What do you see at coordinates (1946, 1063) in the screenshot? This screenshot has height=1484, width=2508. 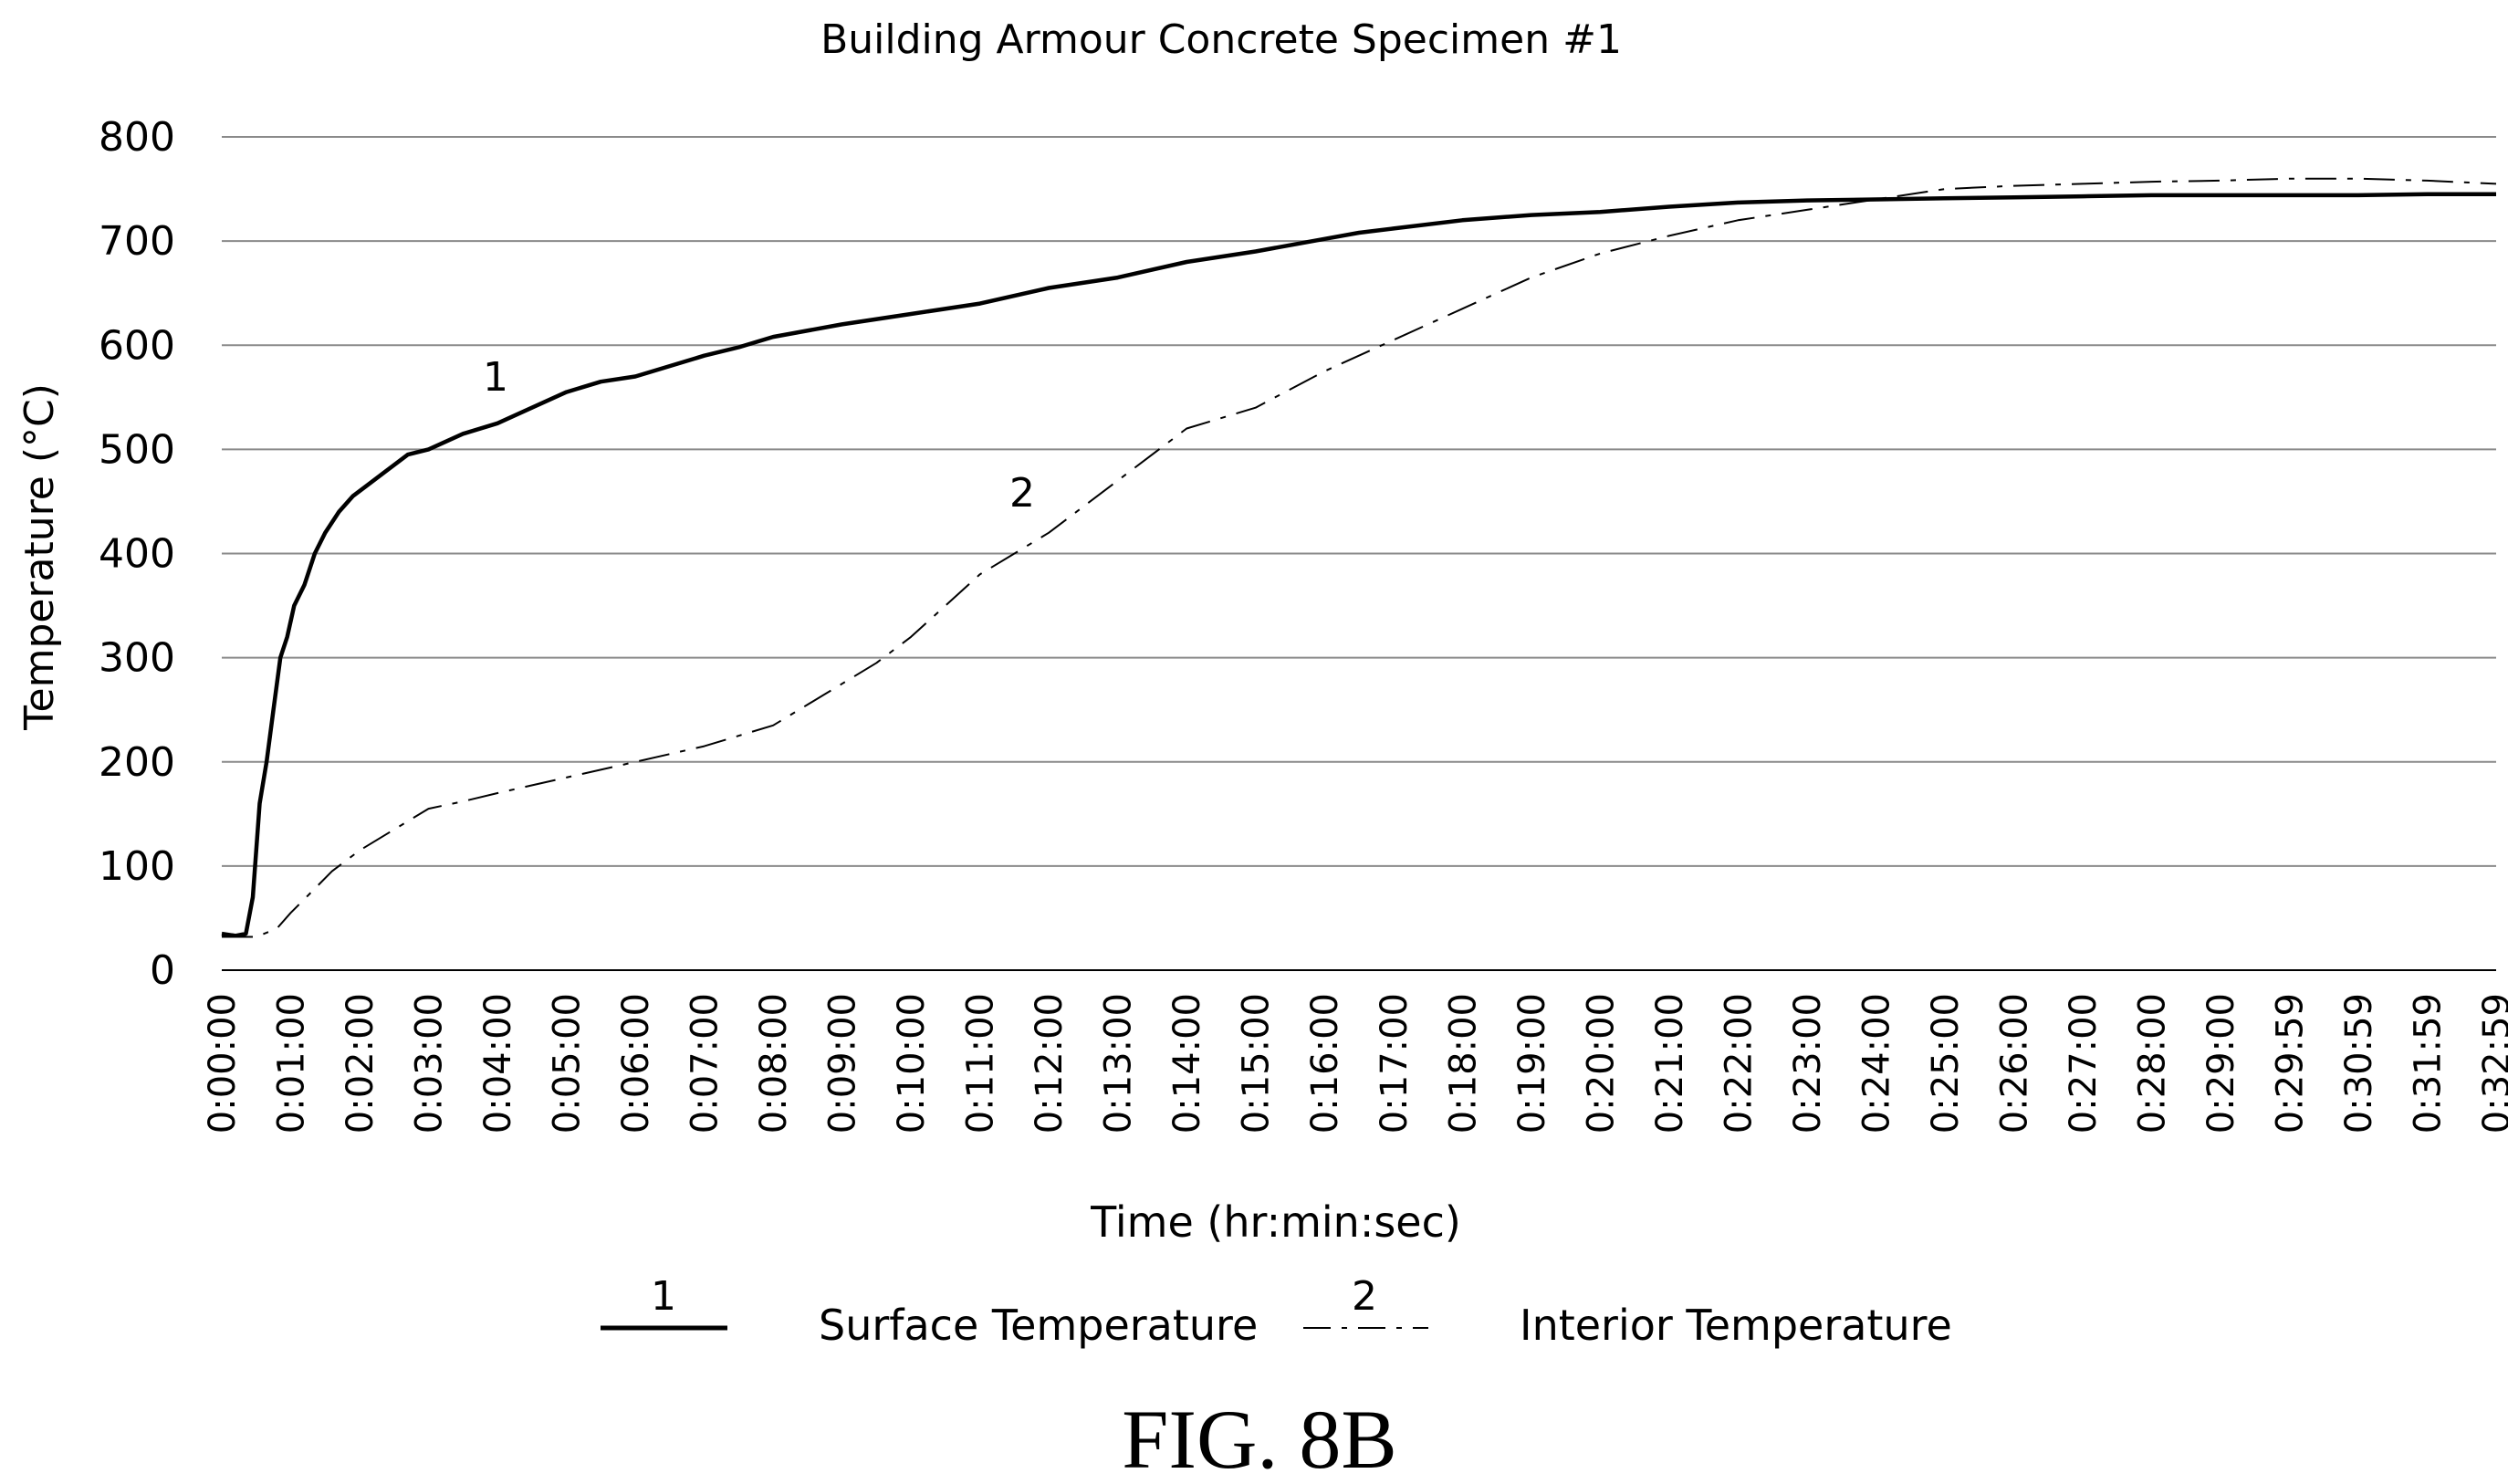 I see `x-tick-label: 0:25:00` at bounding box center [1946, 1063].